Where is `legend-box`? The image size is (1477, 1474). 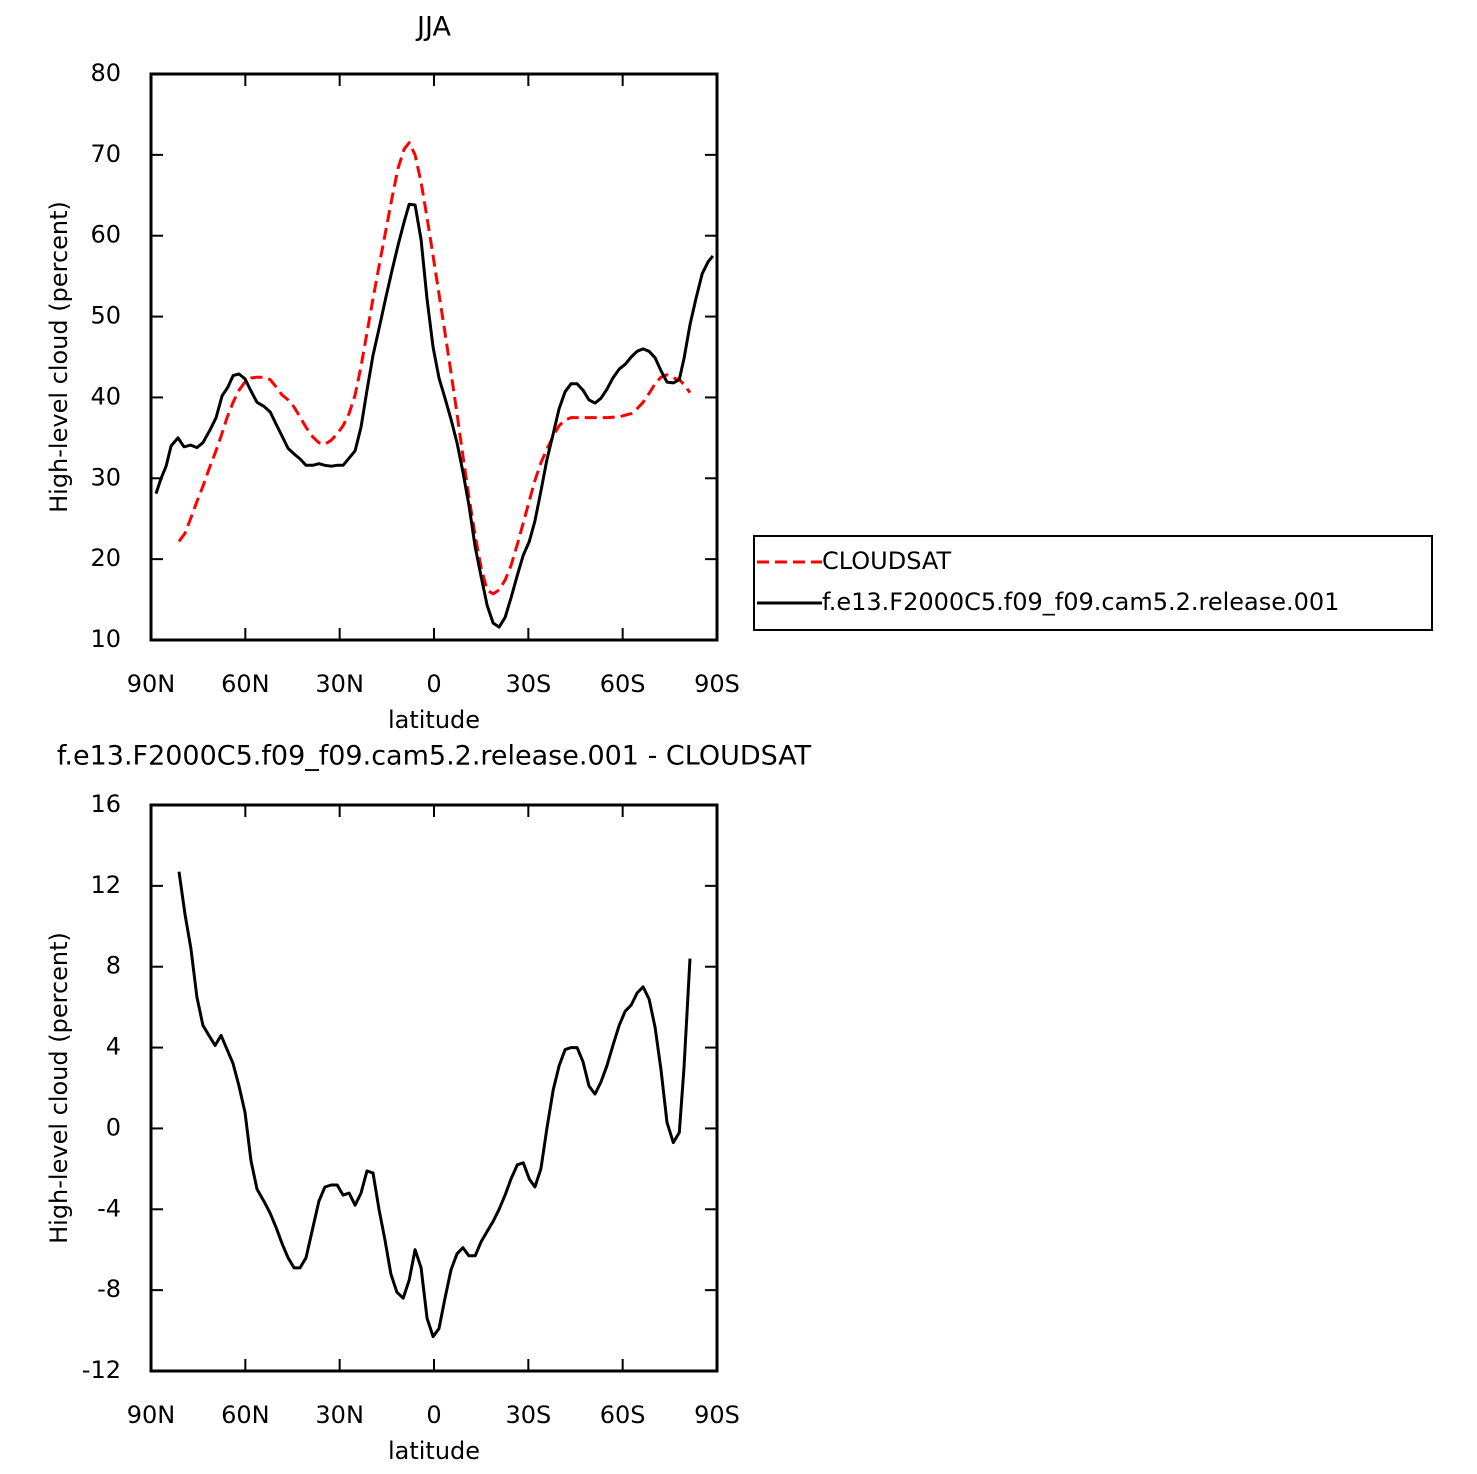 legend-box is located at coordinates (1093, 583).